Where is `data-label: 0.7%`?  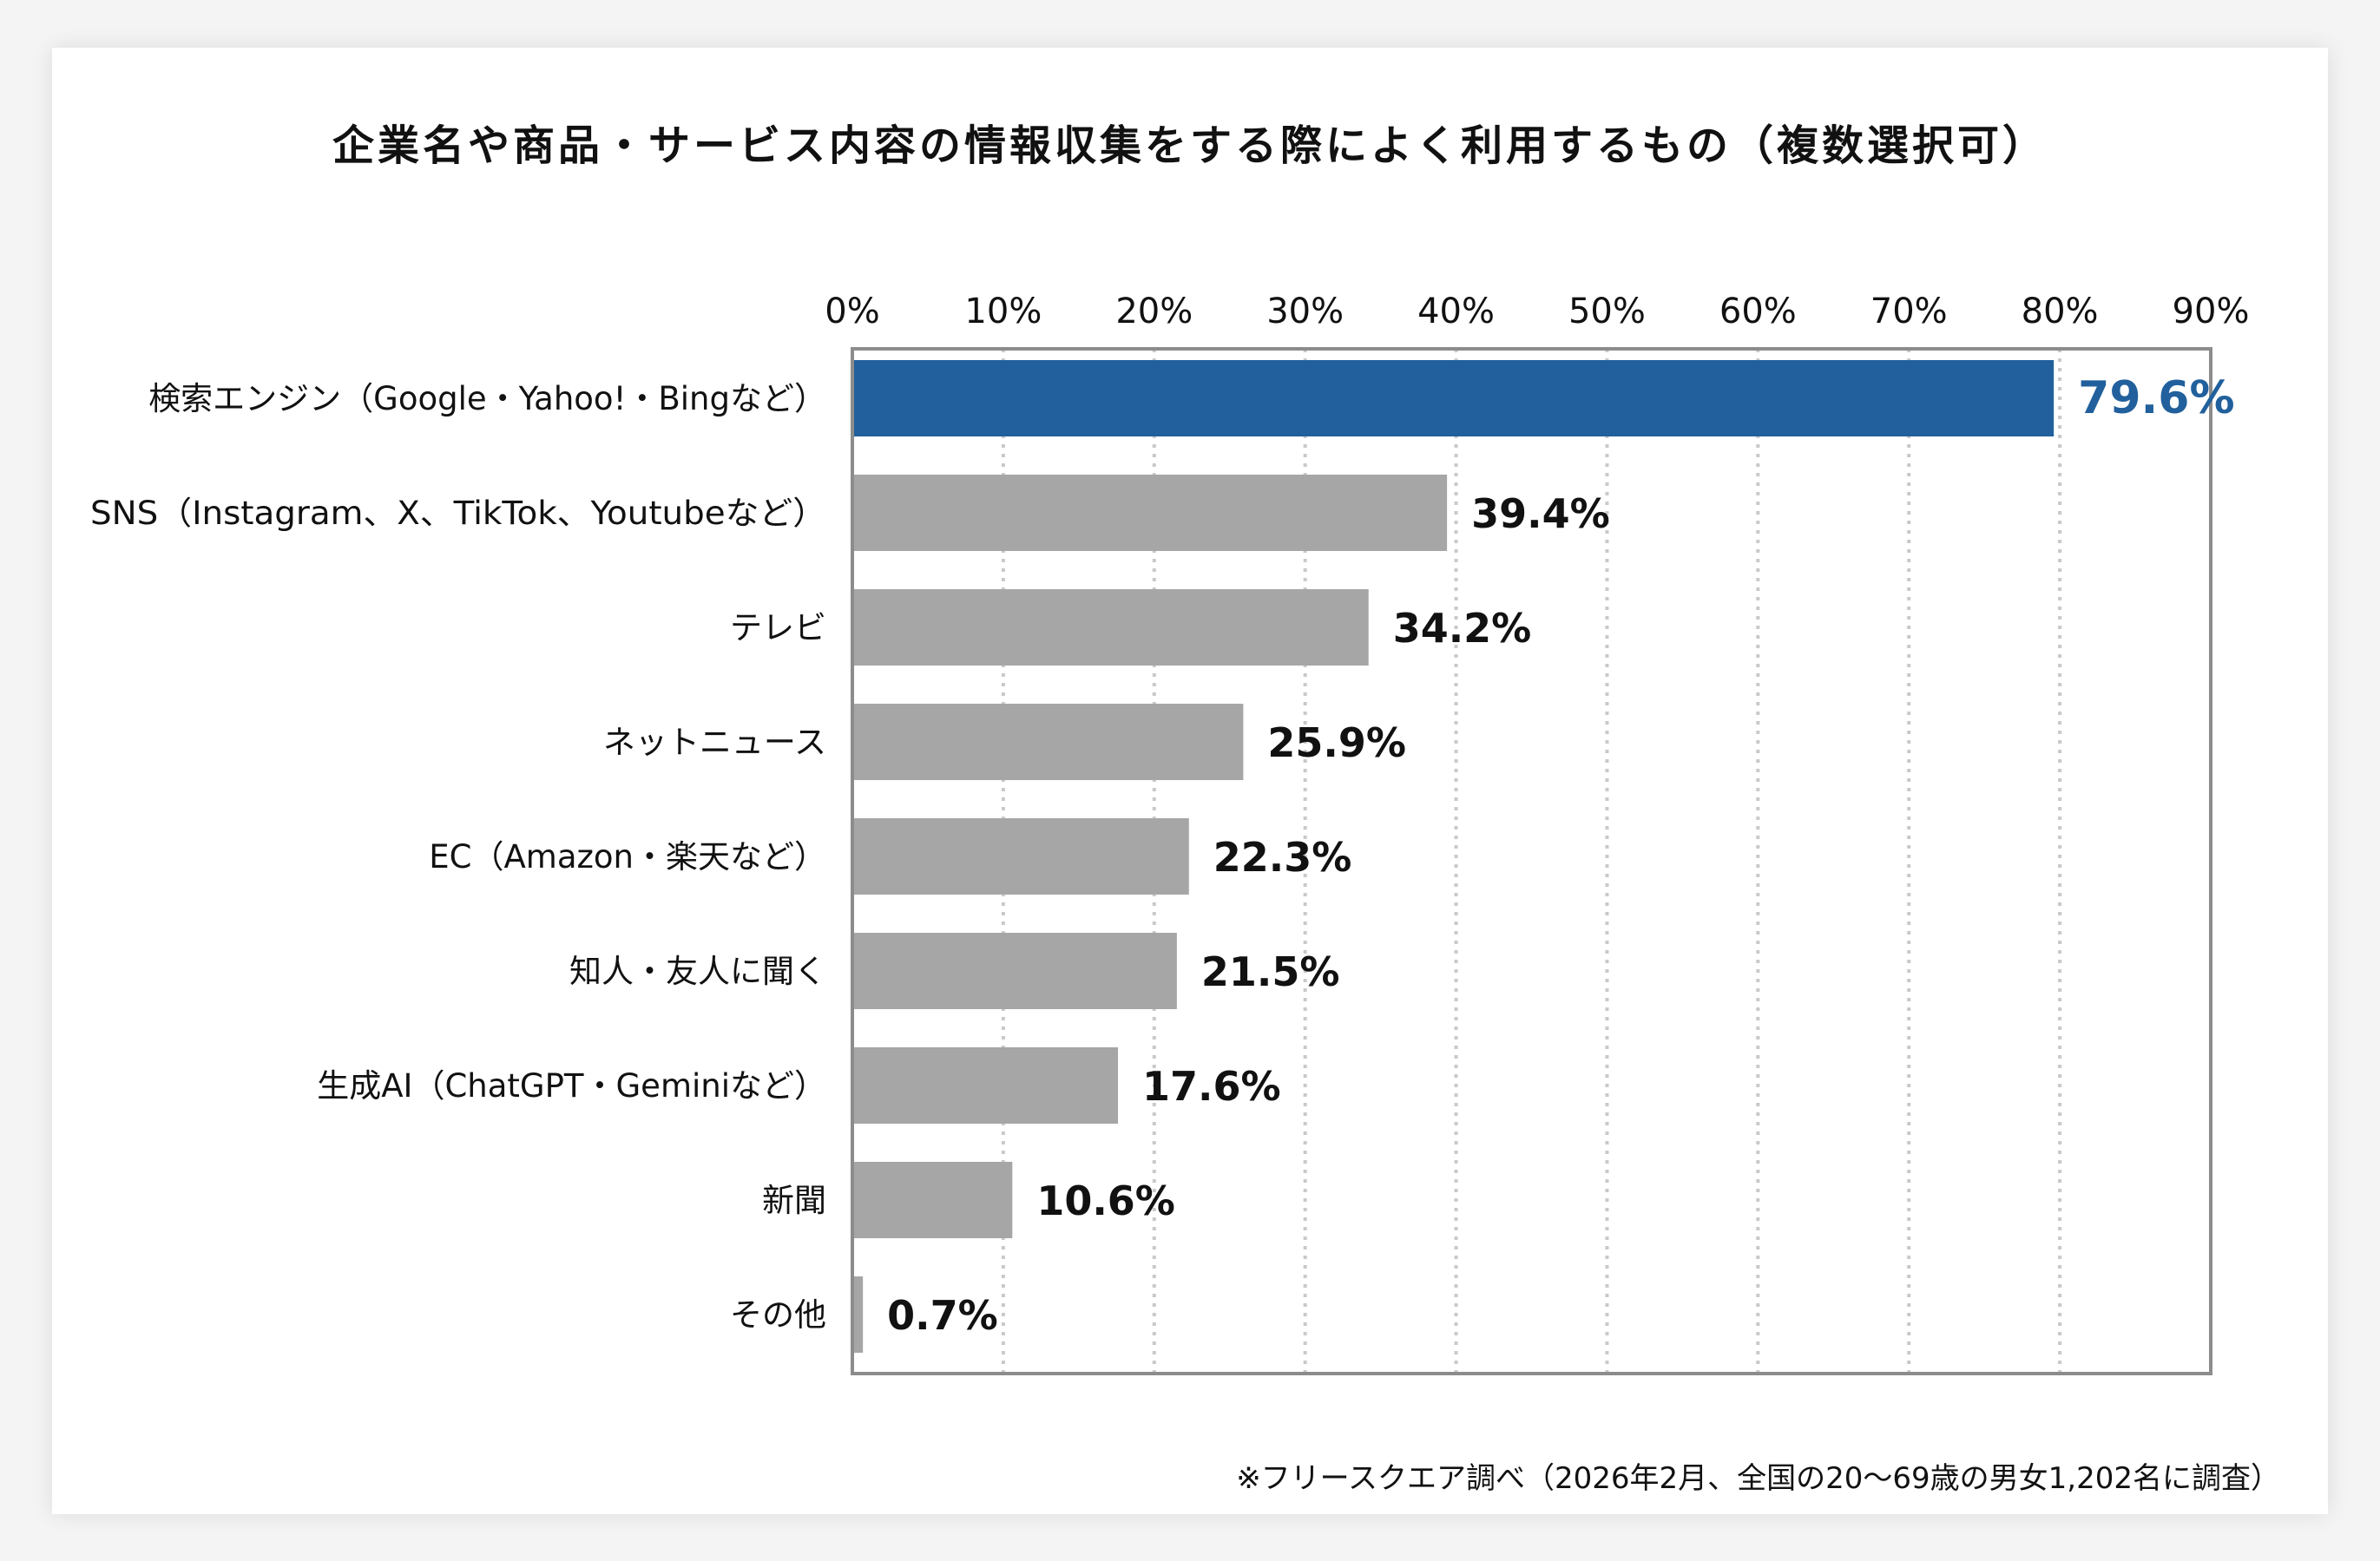
data-label: 0.7% is located at coordinates (942, 1315).